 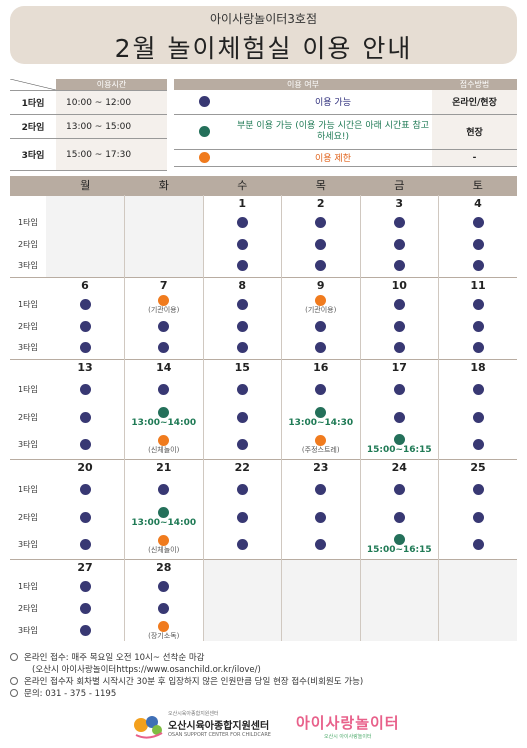 What do you see at coordinates (321, 417) in the screenshot?
I see `slot-cell: 13:00~14:30` at bounding box center [321, 417].